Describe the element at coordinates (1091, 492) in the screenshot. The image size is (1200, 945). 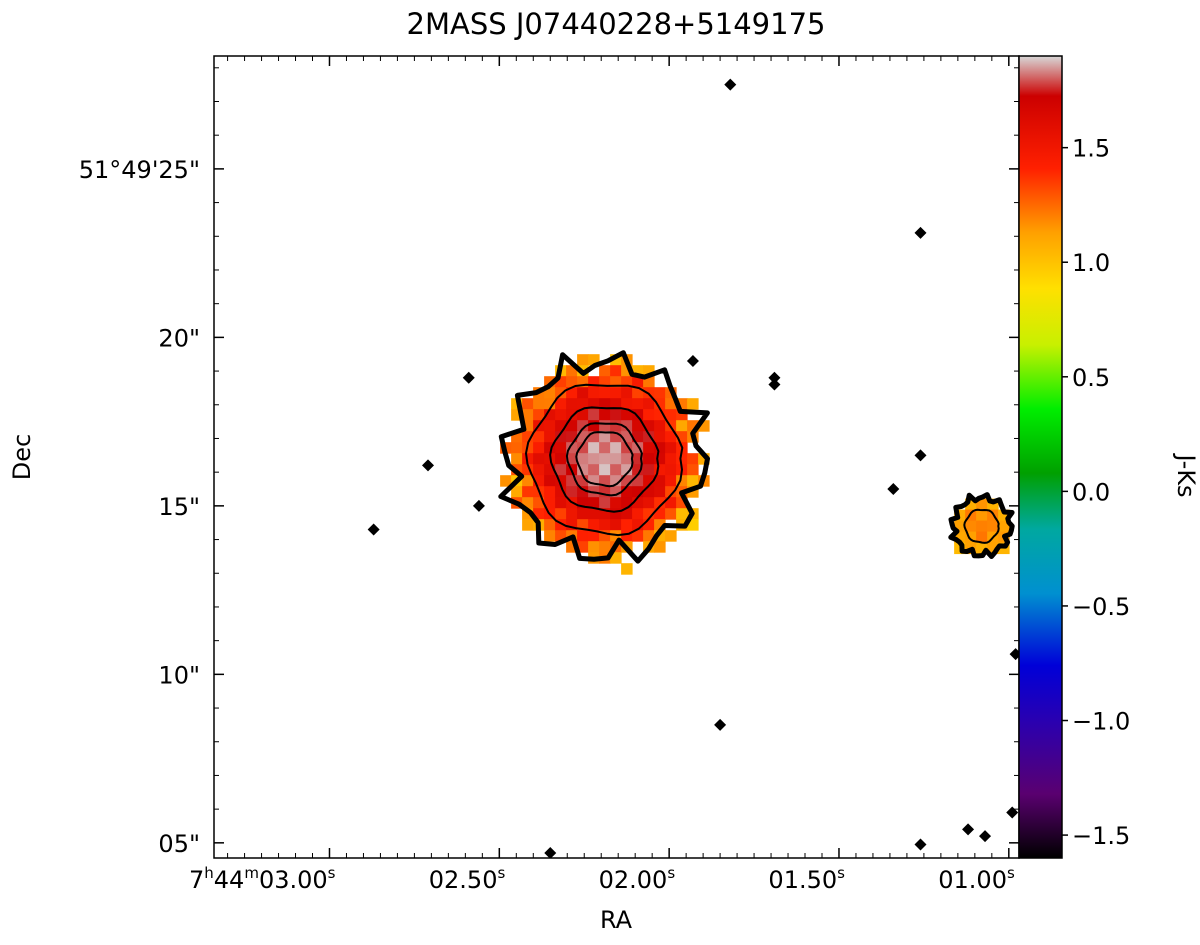
I see `colorbar-tick-label: 0.0` at that location.